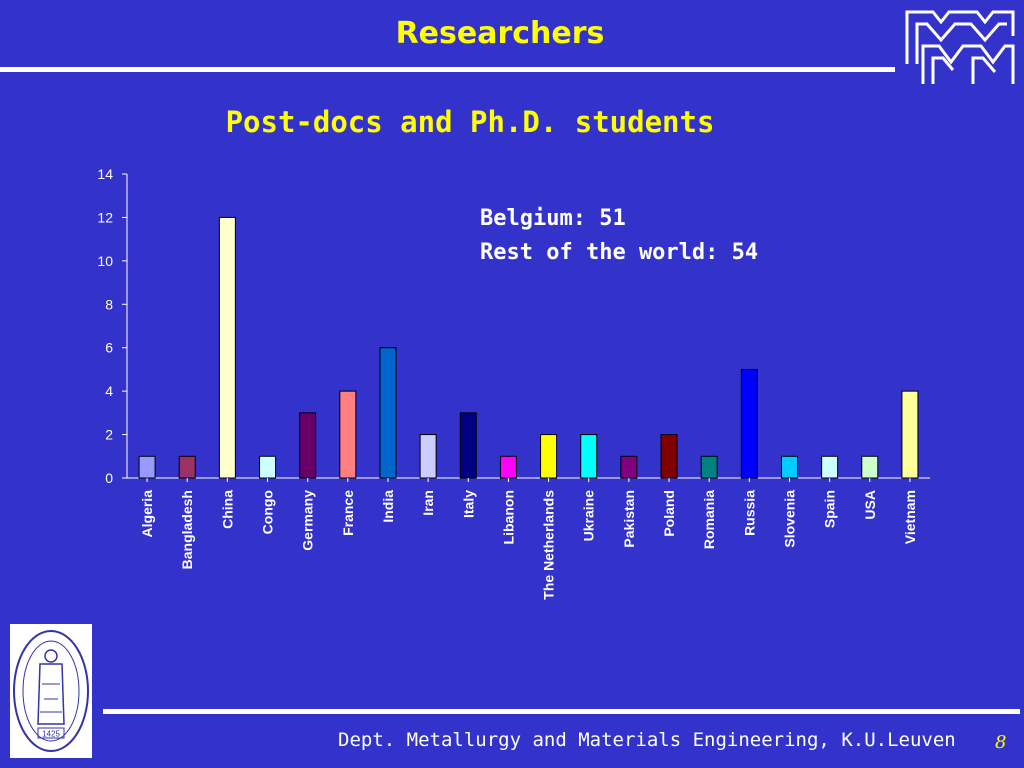 The width and height of the screenshot is (1024, 768). Describe the element at coordinates (830, 509) in the screenshot. I see `x-tick-label: Spain` at that location.